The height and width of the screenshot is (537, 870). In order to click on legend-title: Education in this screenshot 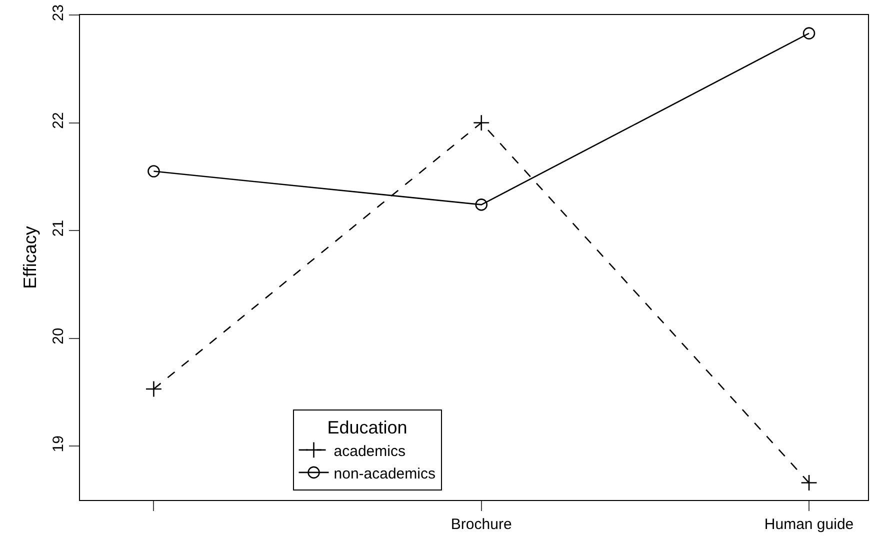, I will do `click(367, 428)`.